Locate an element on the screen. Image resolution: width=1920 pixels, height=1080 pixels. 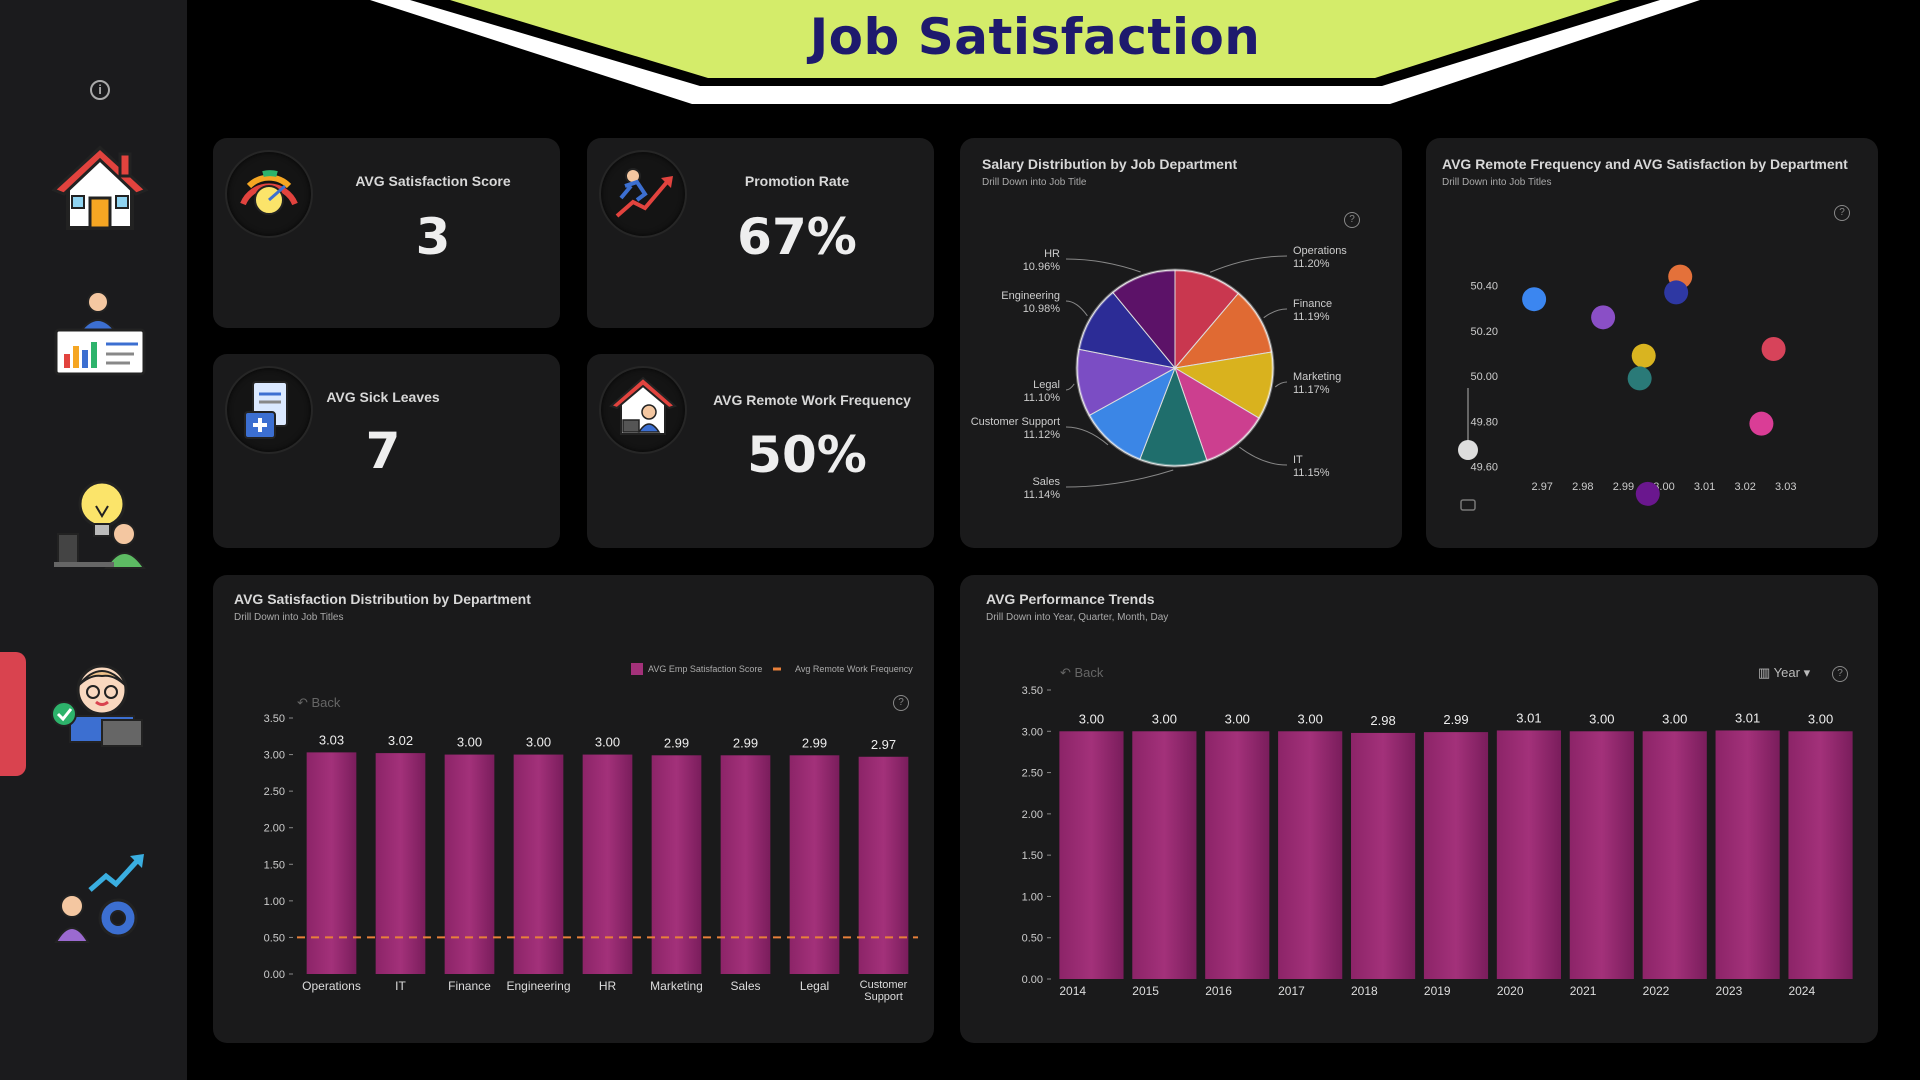
zoom-slider-handle is located at coordinates (1468, 450).